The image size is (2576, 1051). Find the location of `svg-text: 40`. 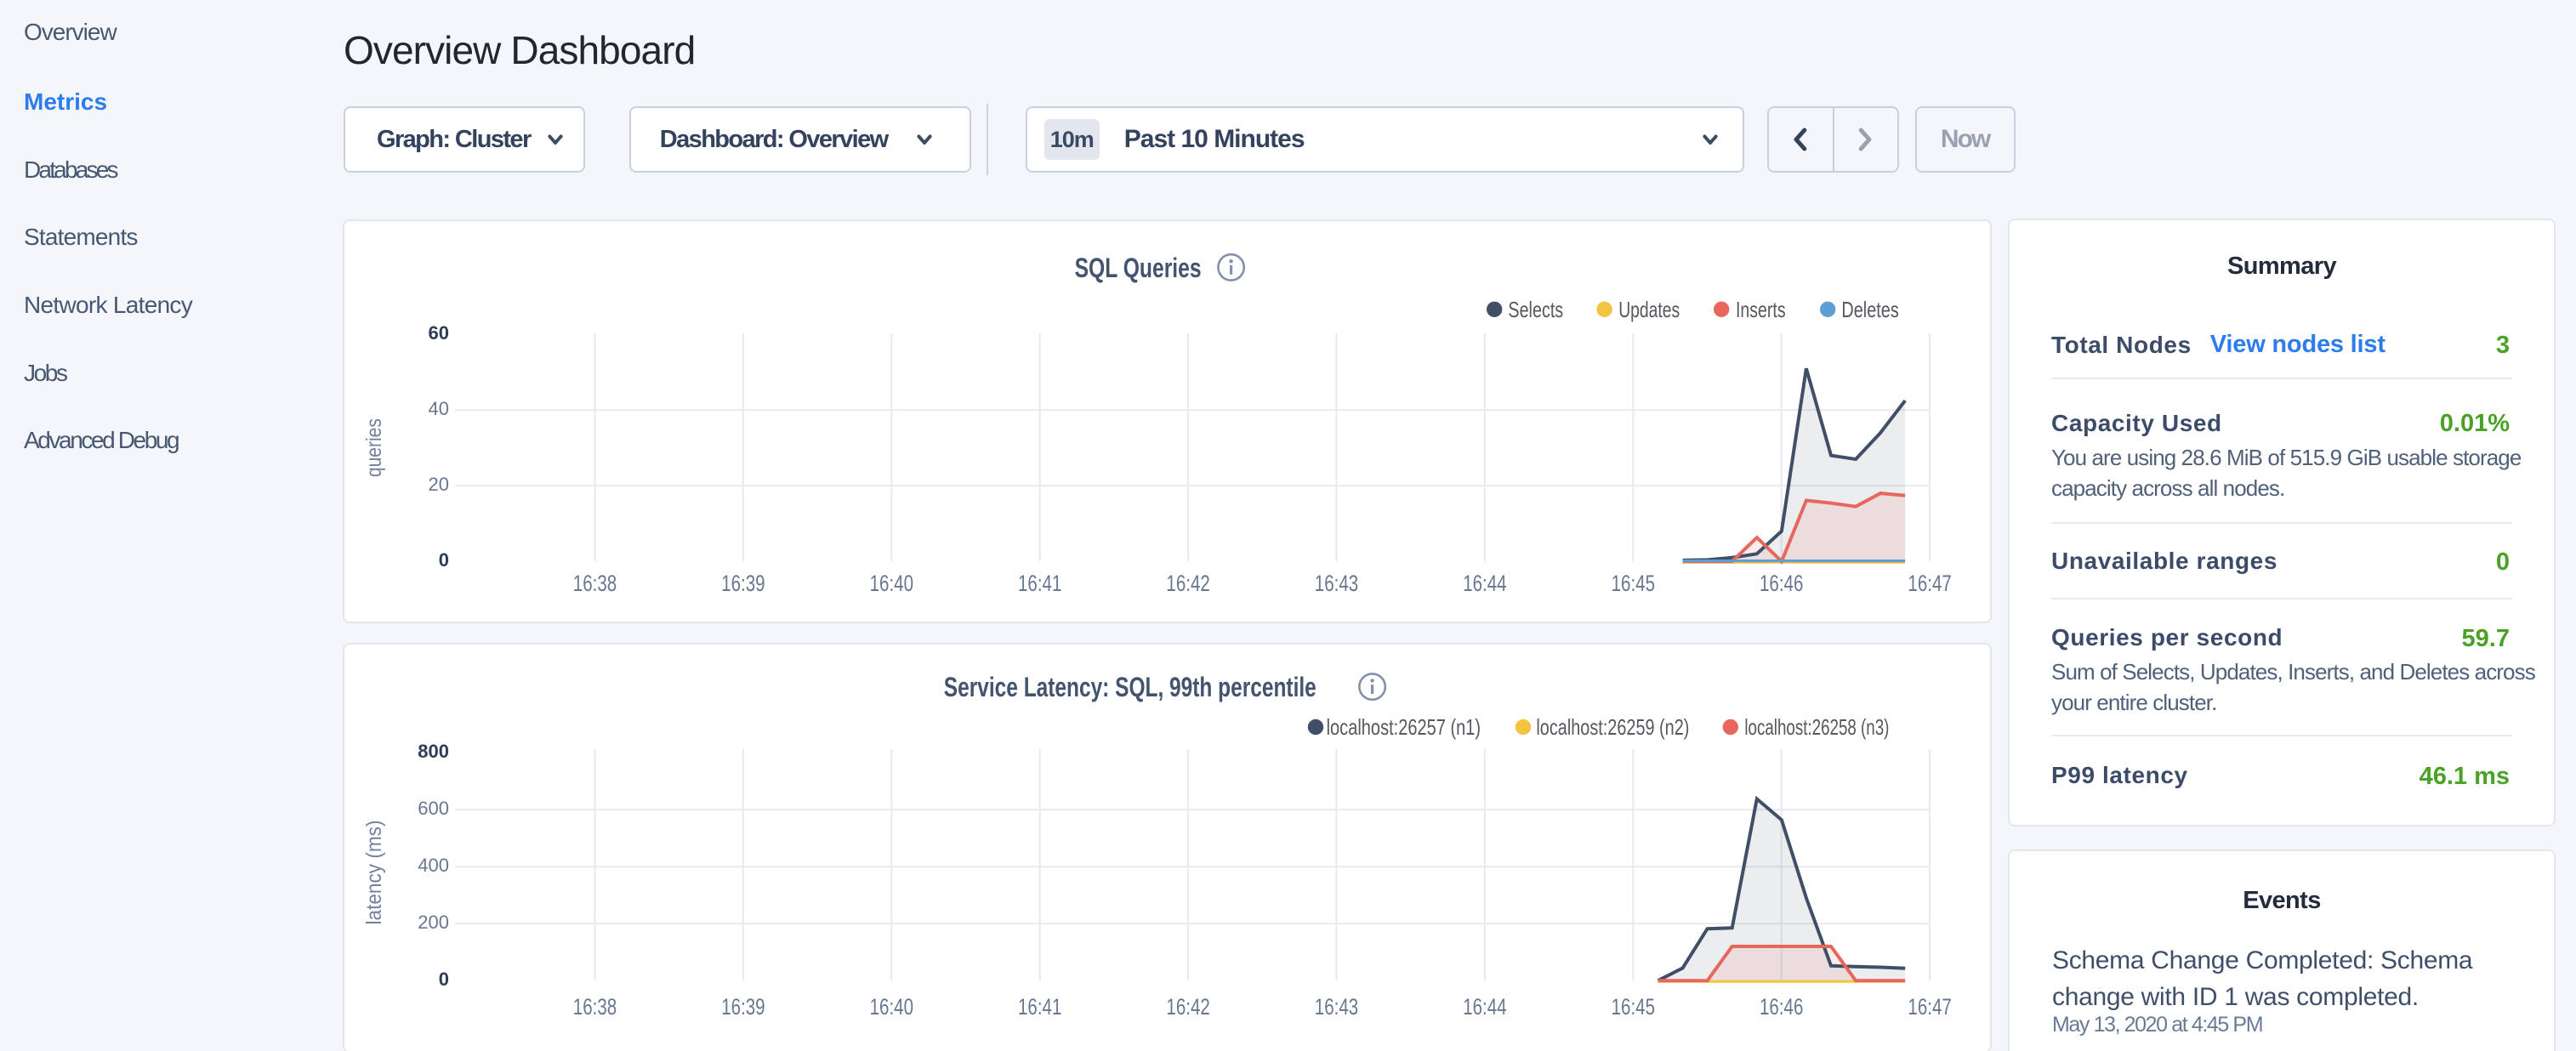

svg-text: 40 is located at coordinates (439, 408).